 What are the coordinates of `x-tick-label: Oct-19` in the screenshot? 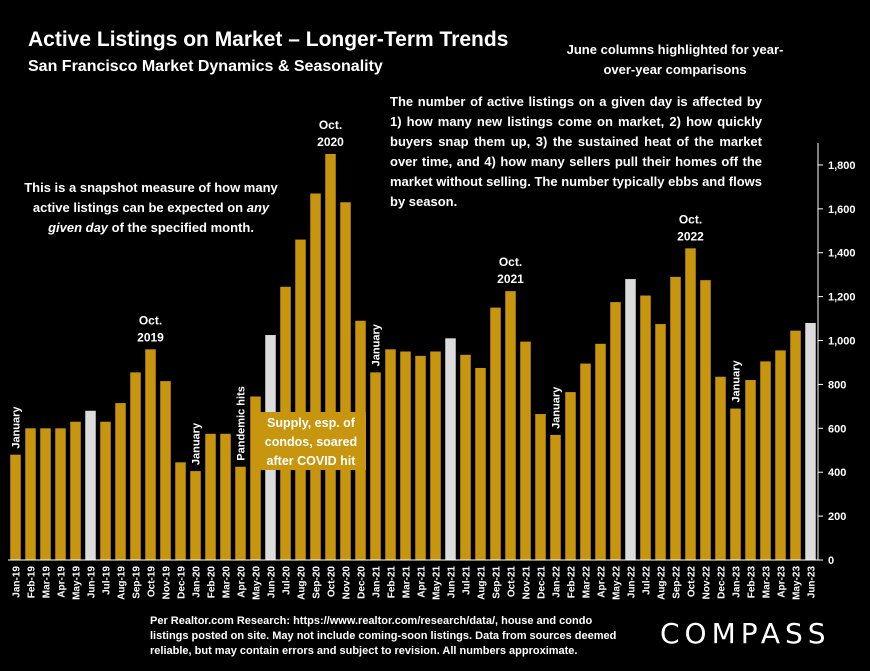 It's located at (152, 582).